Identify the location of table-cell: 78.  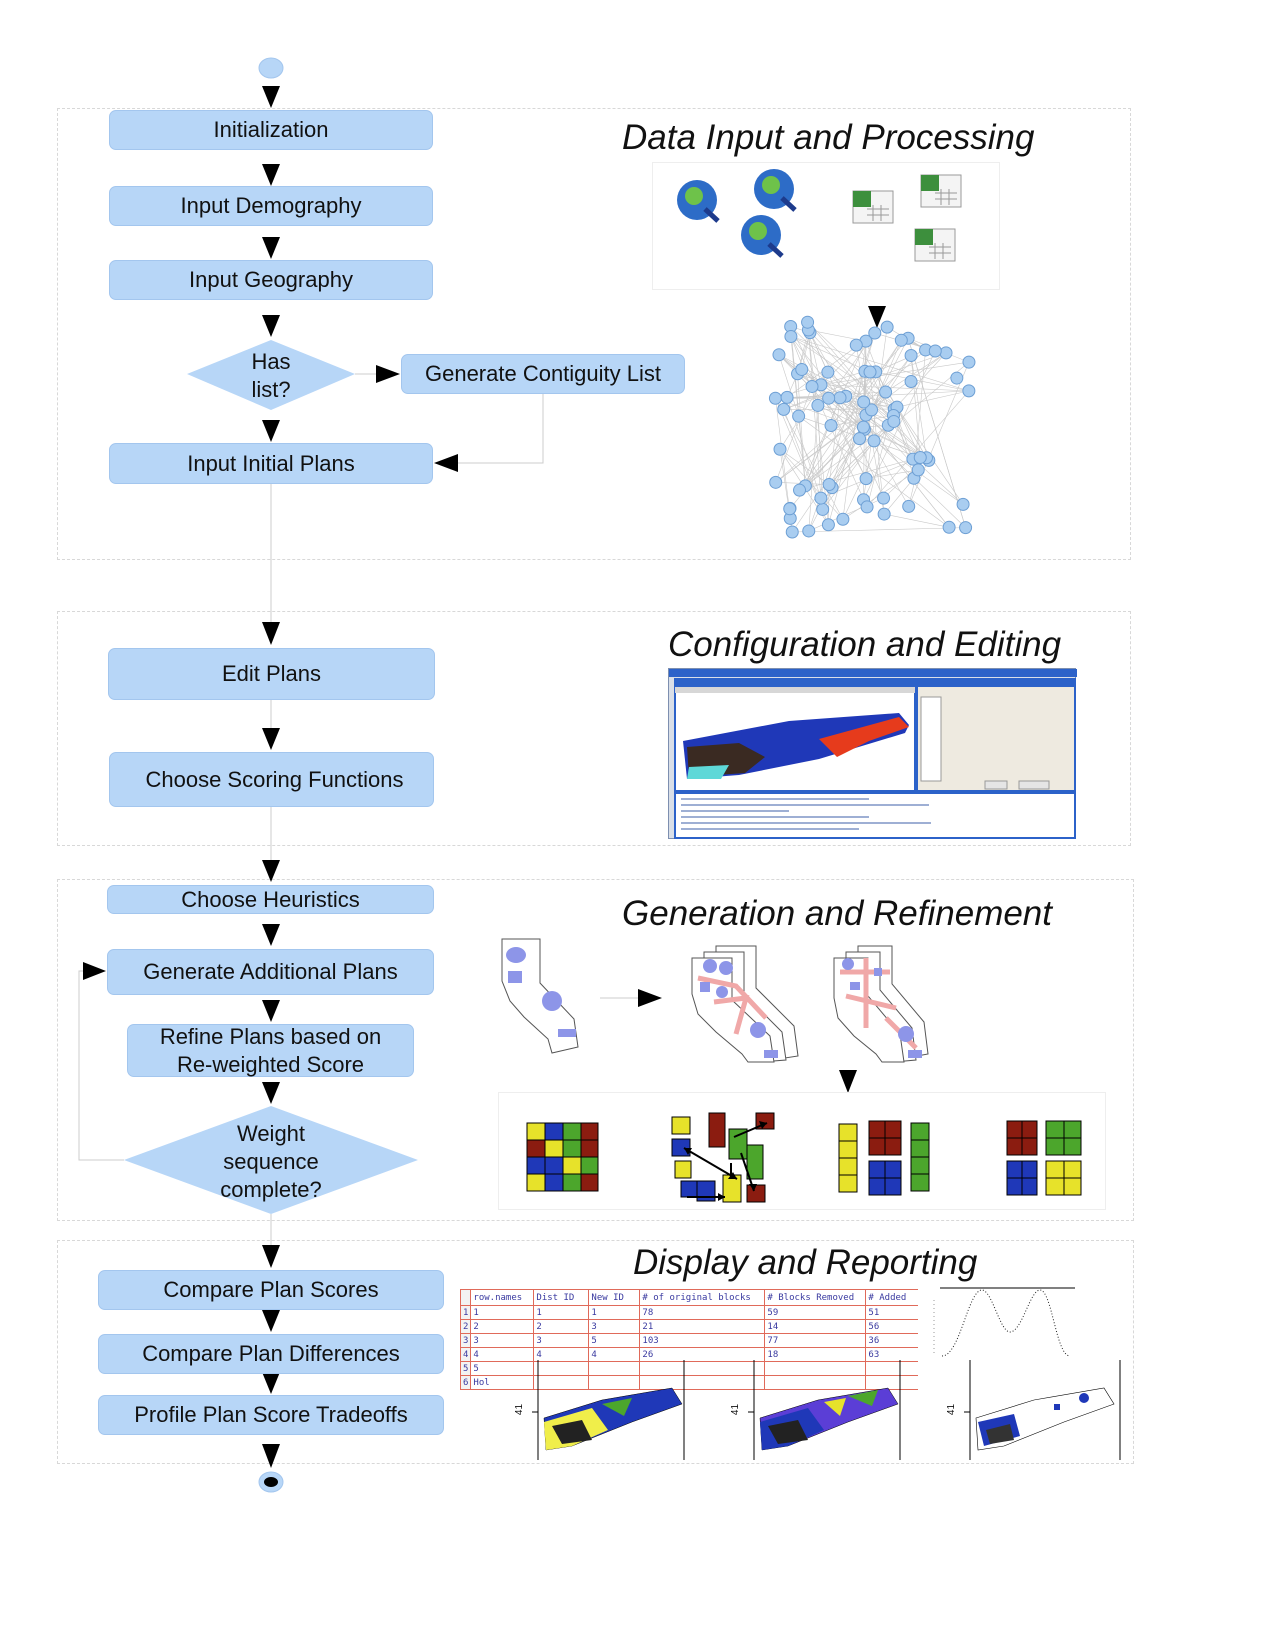
(702, 1312).